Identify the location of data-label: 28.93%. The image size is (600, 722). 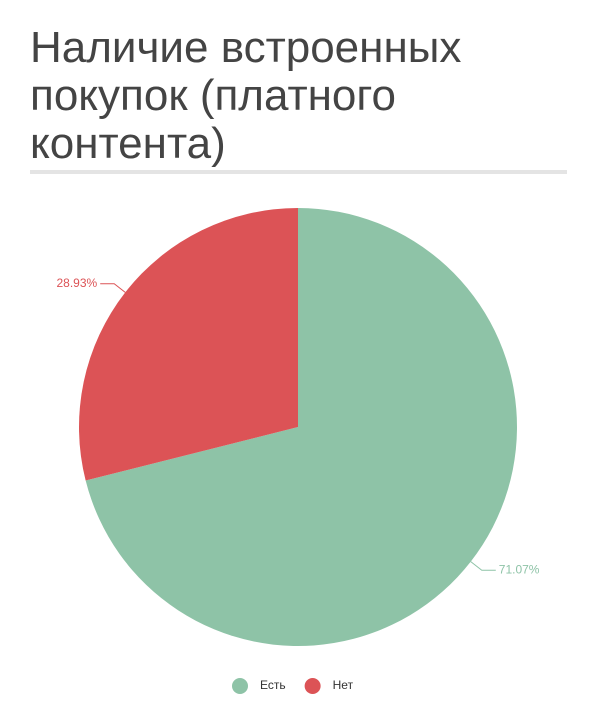
(77, 283).